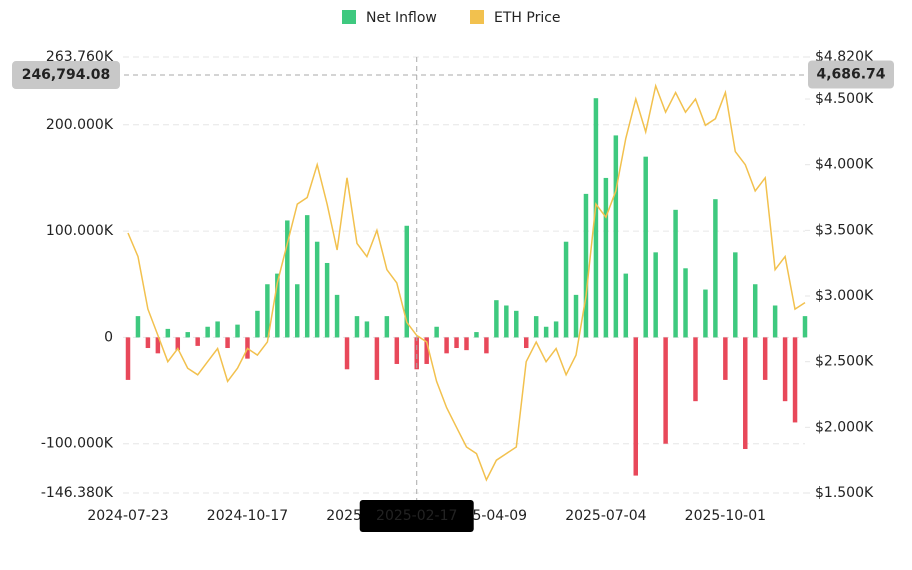 Image resolution: width=912 pixels, height=570 pixels. I want to click on legend-label: ETH Price, so click(527, 18).